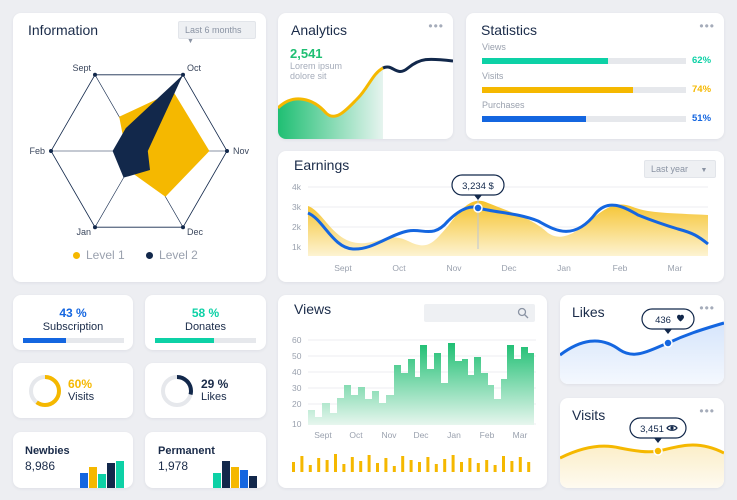 This screenshot has height=500, width=737. What do you see at coordinates (503, 105) in the screenshot?
I see `stat-name: Purchases` at bounding box center [503, 105].